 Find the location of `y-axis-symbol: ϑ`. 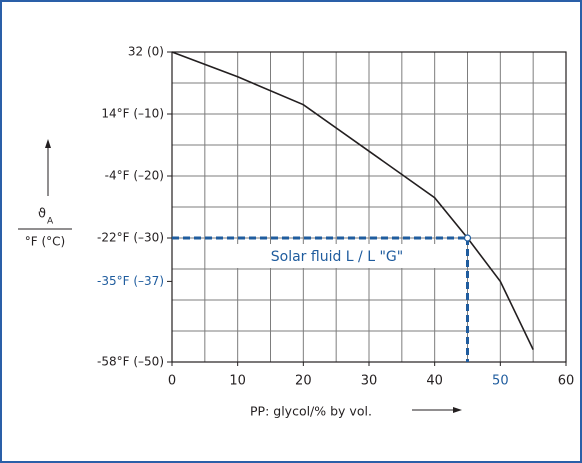

y-axis-symbol: ϑ is located at coordinates (42, 214).